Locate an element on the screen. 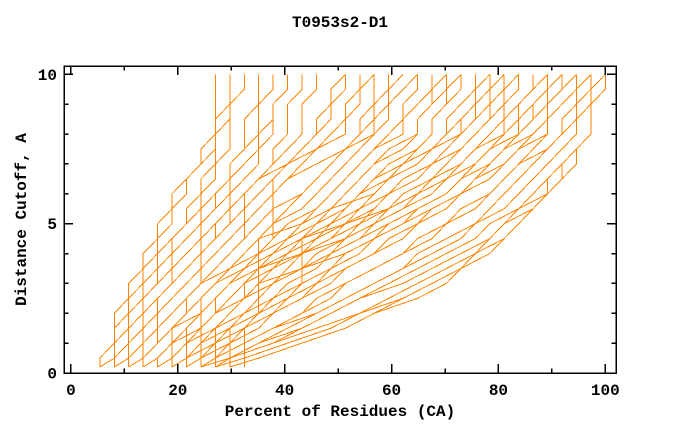  y-axis-label: Distance Cutoff, A is located at coordinates (22, 219).